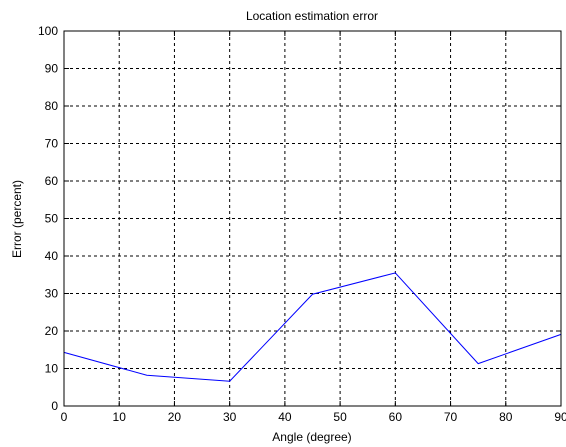  What do you see at coordinates (230, 417) in the screenshot?
I see `x-tick-label: 30` at bounding box center [230, 417].